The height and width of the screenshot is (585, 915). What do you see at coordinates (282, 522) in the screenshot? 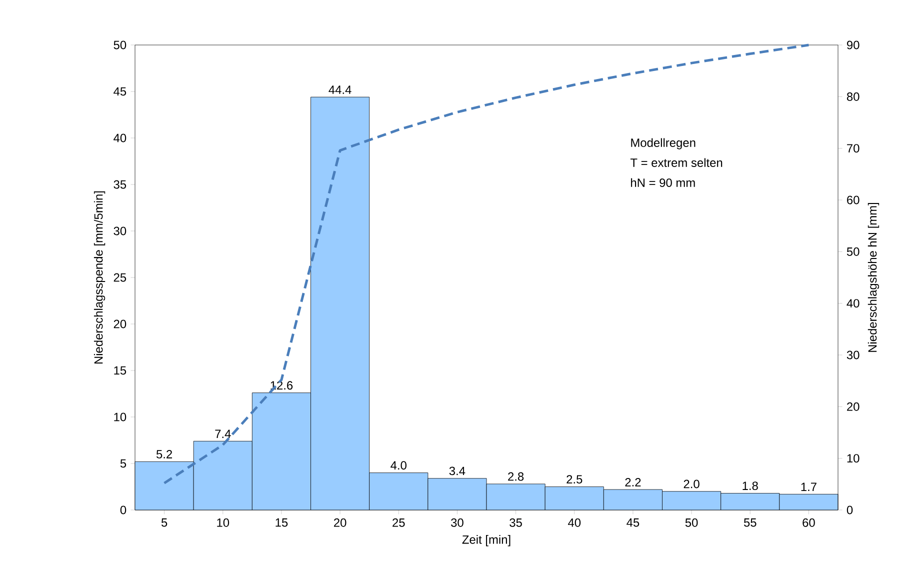
I see `x-tick-label: 15` at bounding box center [282, 522].